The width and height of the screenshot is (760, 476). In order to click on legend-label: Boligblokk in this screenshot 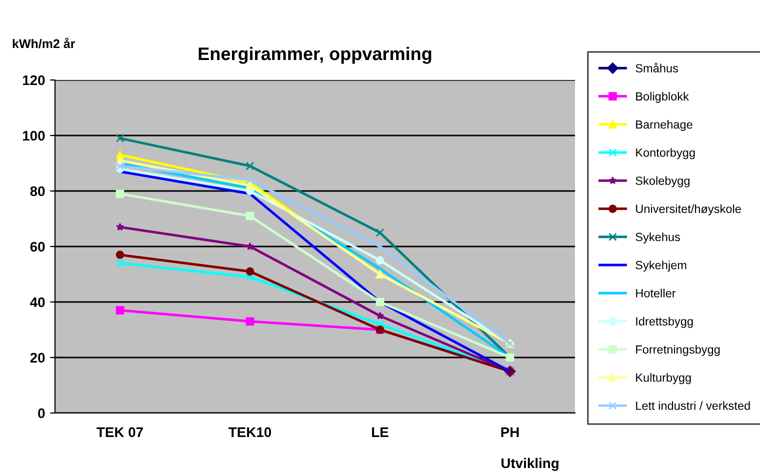, I will do `click(662, 97)`.